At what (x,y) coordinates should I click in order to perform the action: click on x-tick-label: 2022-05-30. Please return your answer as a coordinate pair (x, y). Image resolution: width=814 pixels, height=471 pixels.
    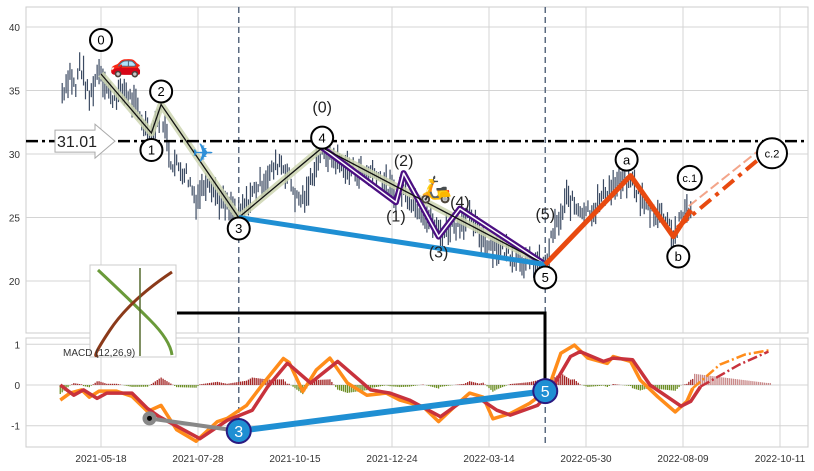
    Looking at the image, I should click on (586, 459).